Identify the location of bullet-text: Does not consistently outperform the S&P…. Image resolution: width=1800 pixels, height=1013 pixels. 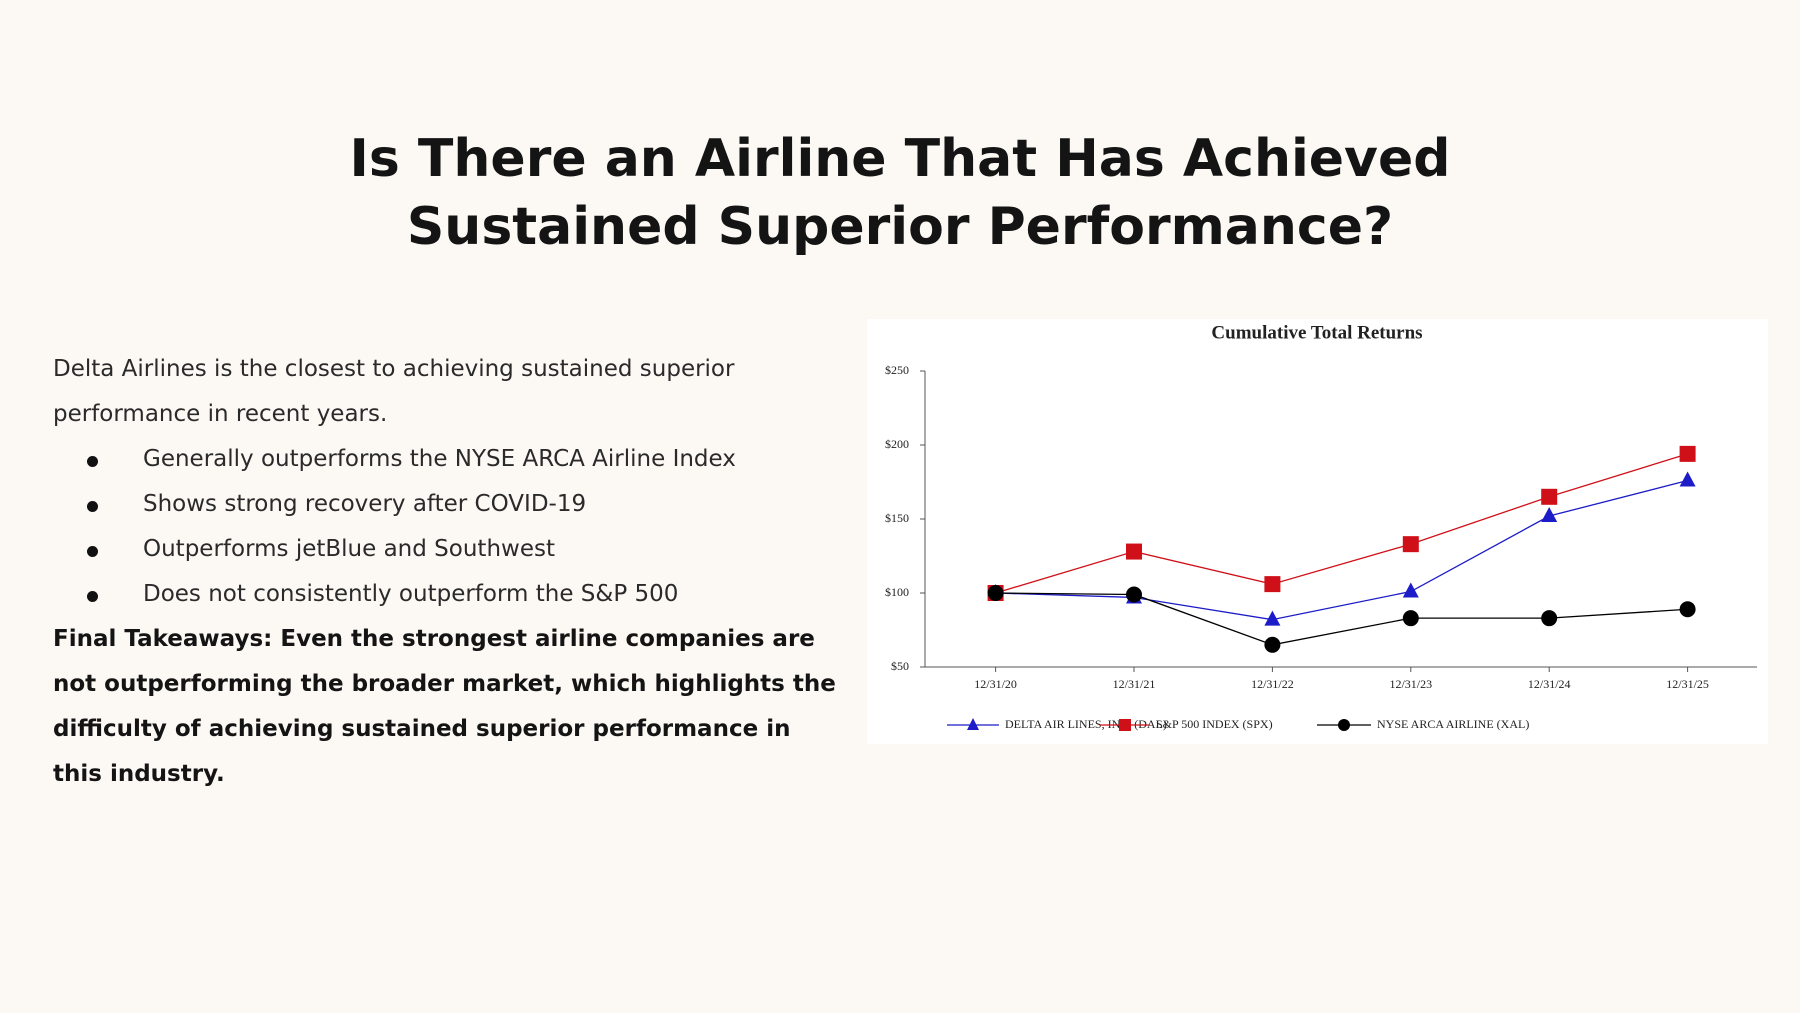
(411, 594).